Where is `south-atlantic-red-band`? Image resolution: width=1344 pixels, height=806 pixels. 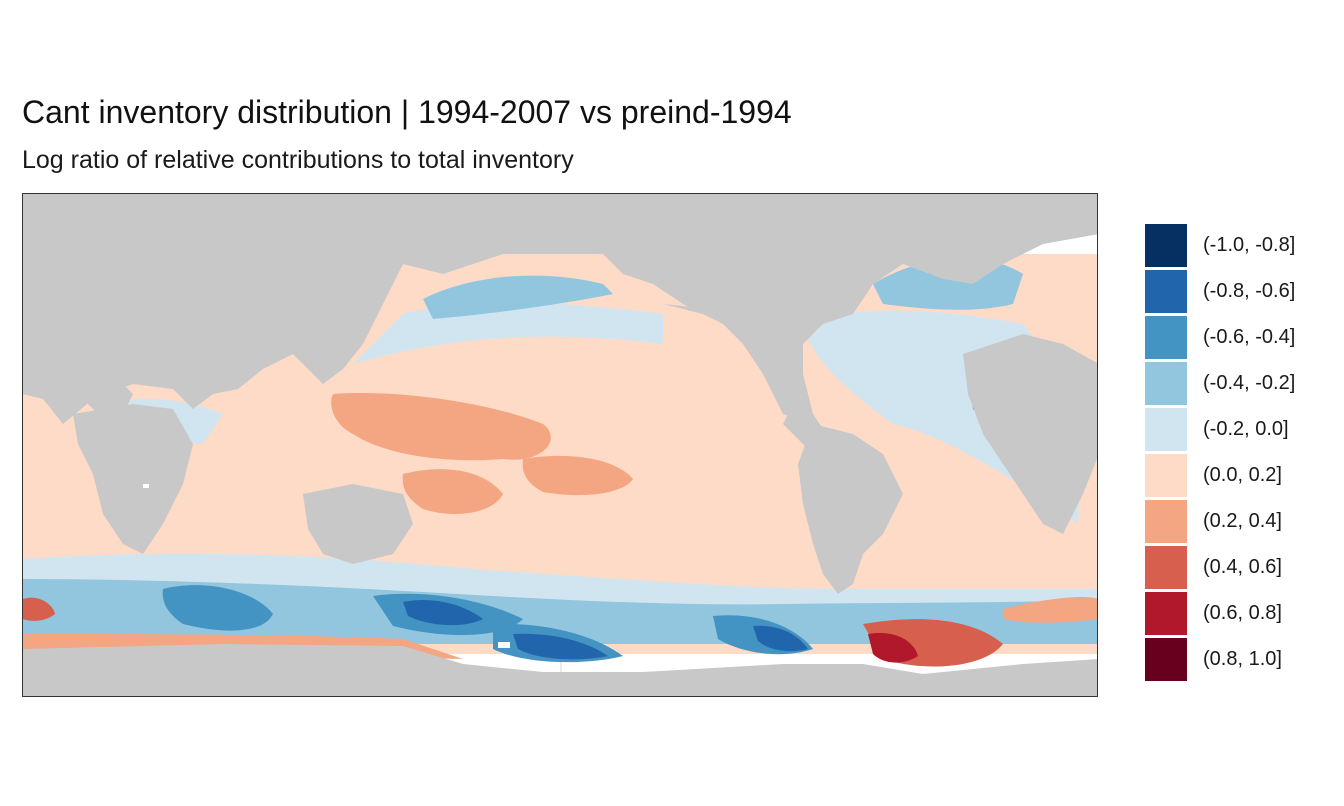
south-atlantic-red-band is located at coordinates (1050, 610).